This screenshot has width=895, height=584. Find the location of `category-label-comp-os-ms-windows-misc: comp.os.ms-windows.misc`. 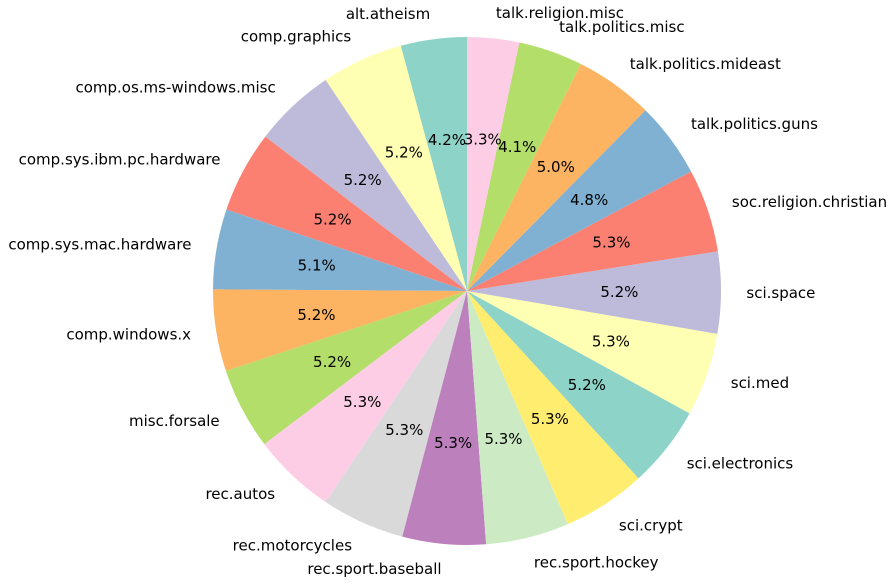

category-label-comp-os-ms-windows-misc: comp.os.ms-windows.misc is located at coordinates (175, 87).